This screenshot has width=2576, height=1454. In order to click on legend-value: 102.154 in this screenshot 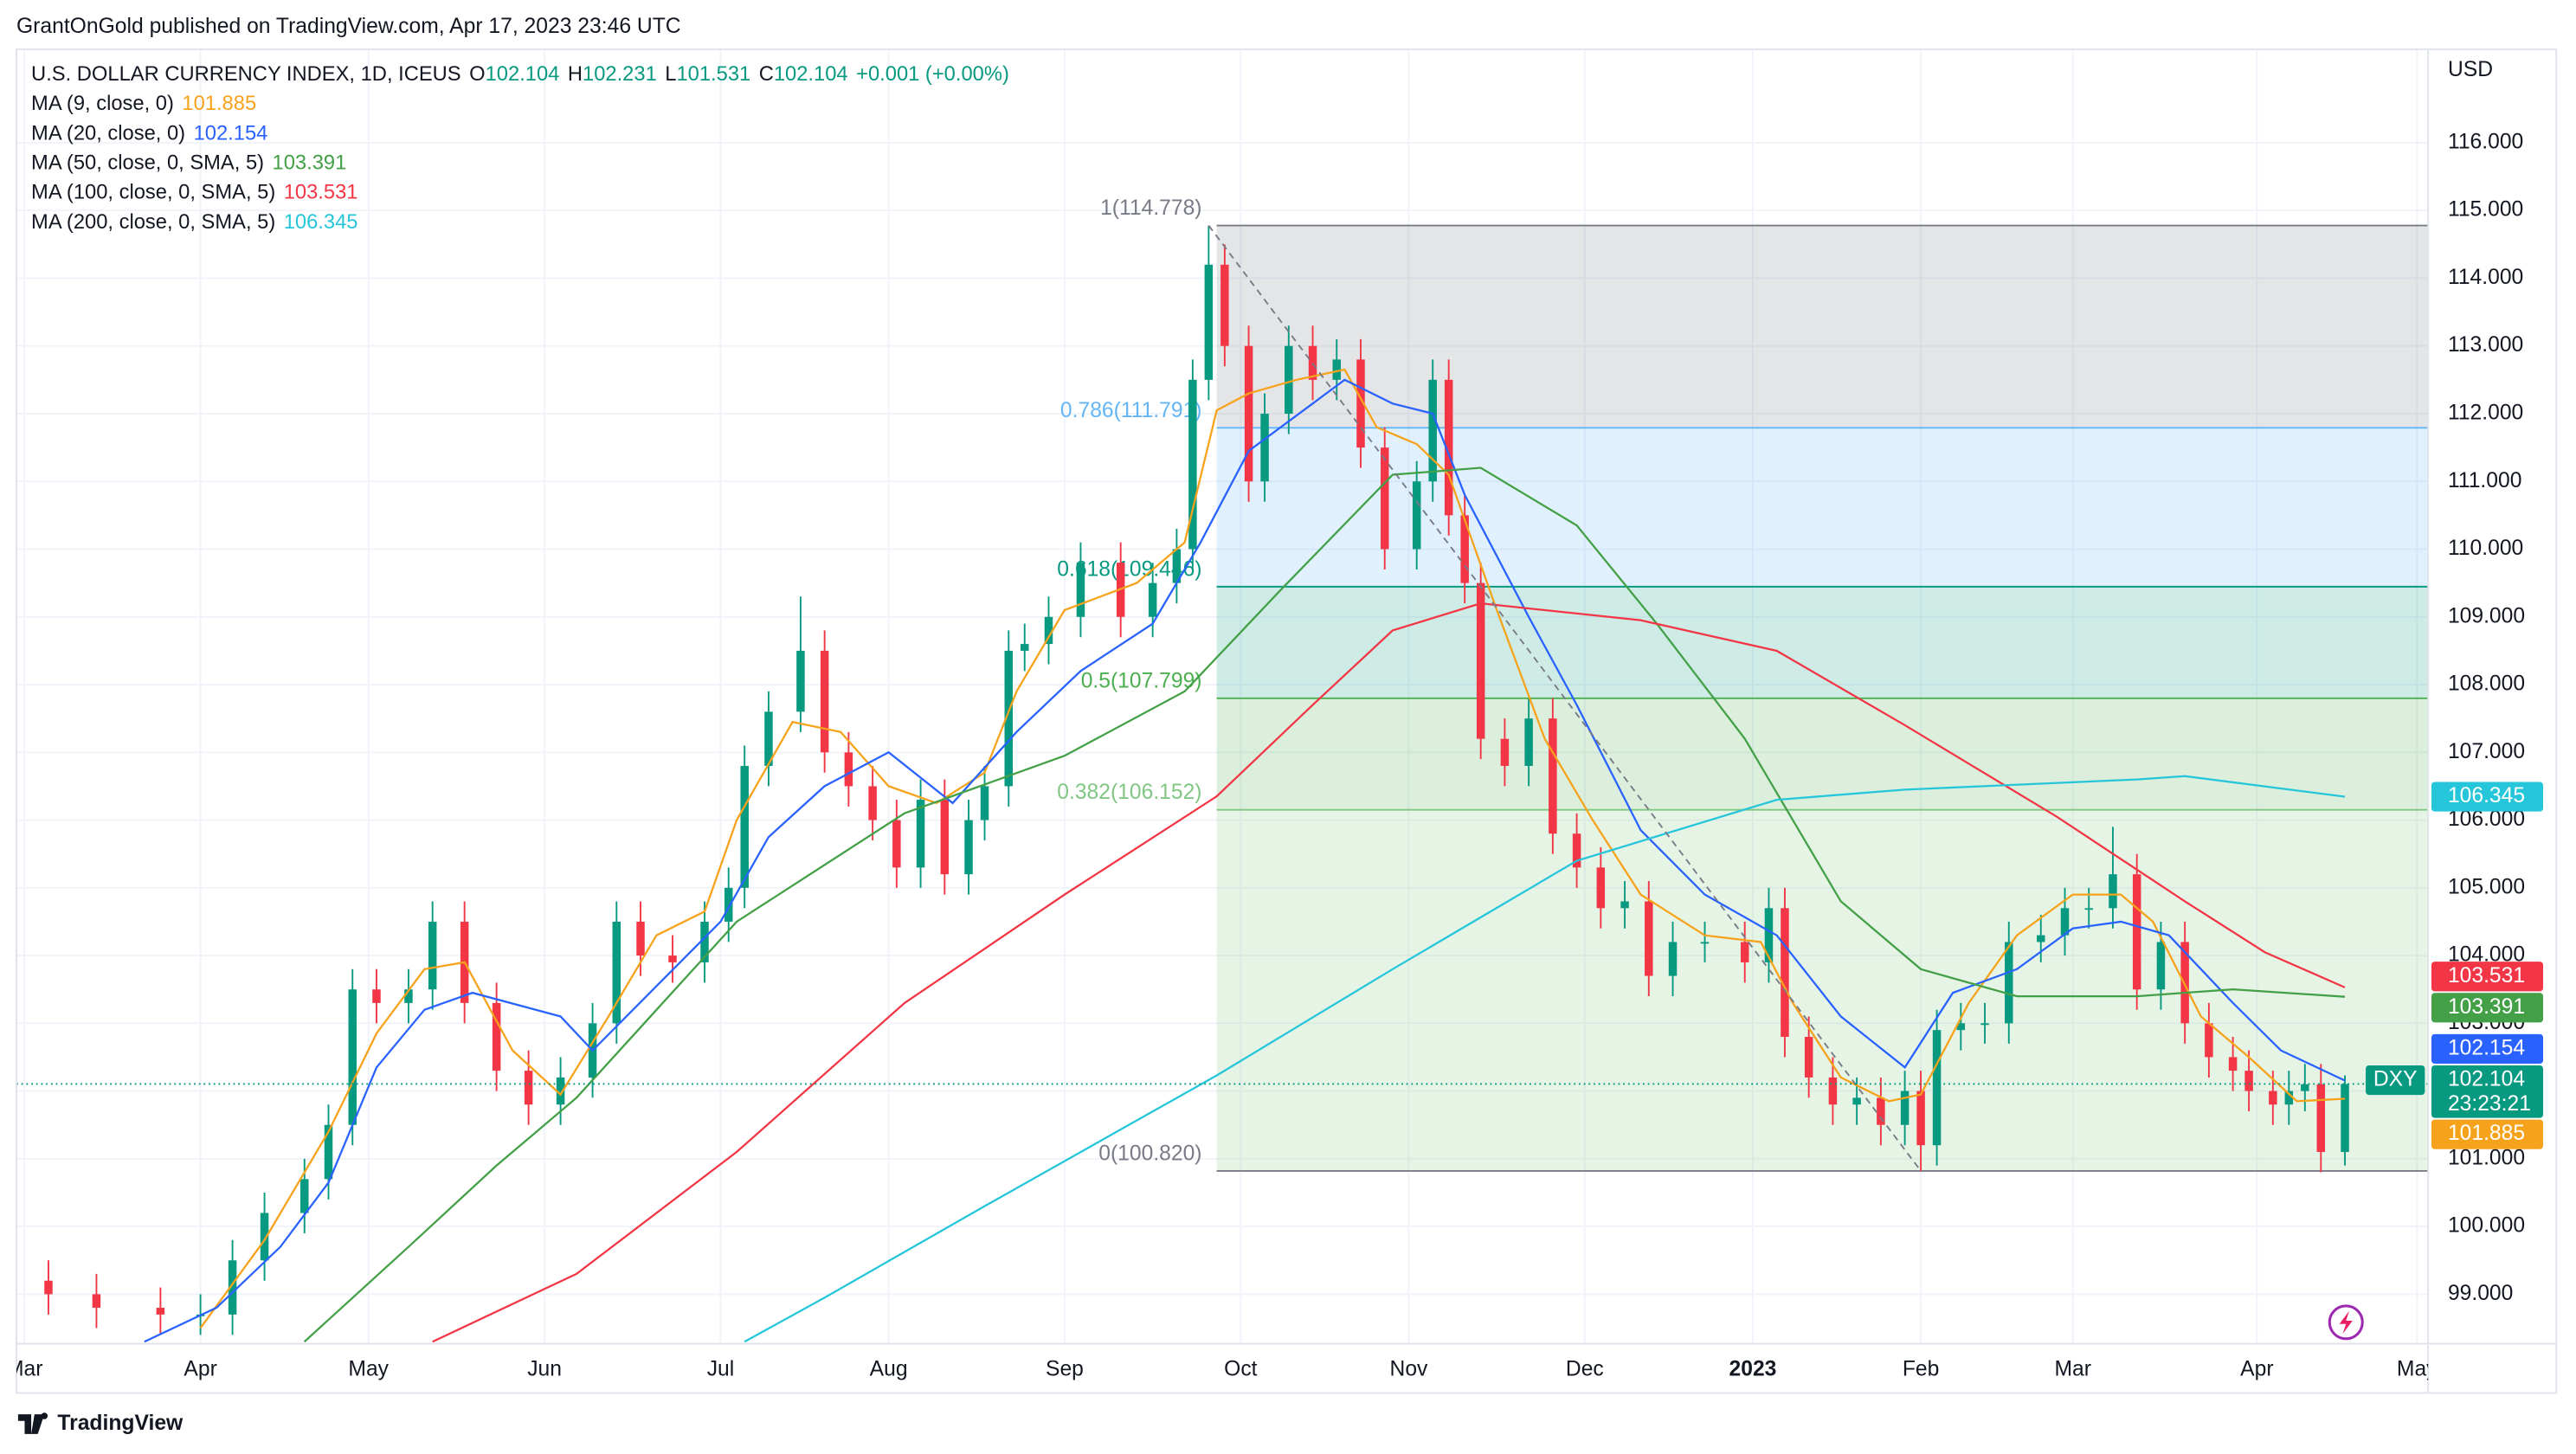, I will do `click(230, 133)`.